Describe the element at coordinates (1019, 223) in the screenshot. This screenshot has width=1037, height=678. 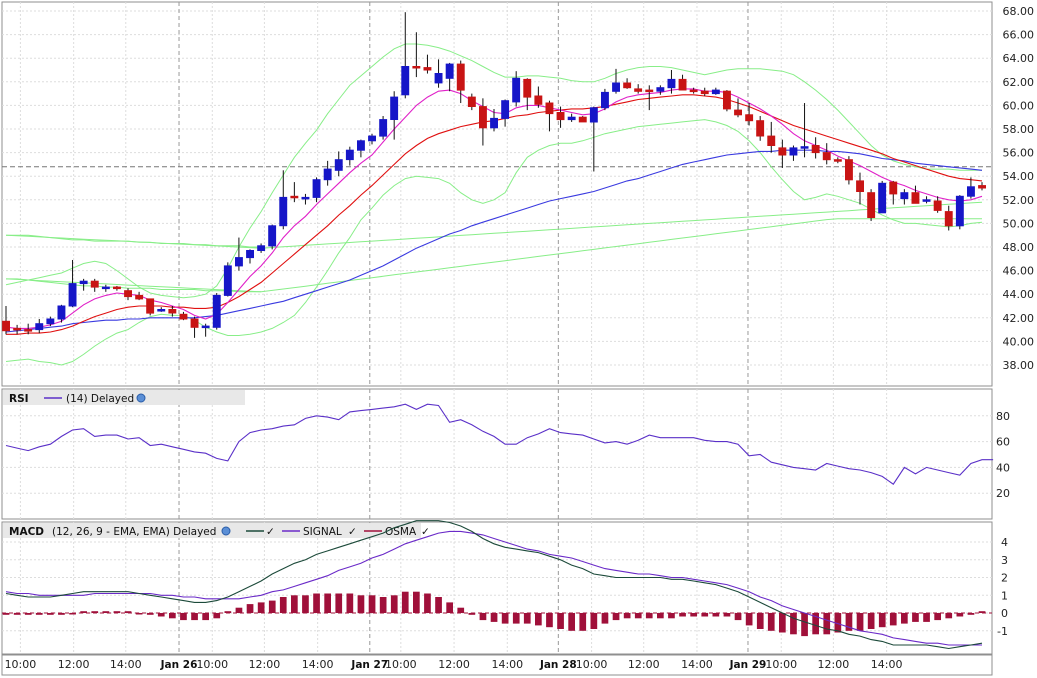
I see `price-tick-label: 50.00` at that location.